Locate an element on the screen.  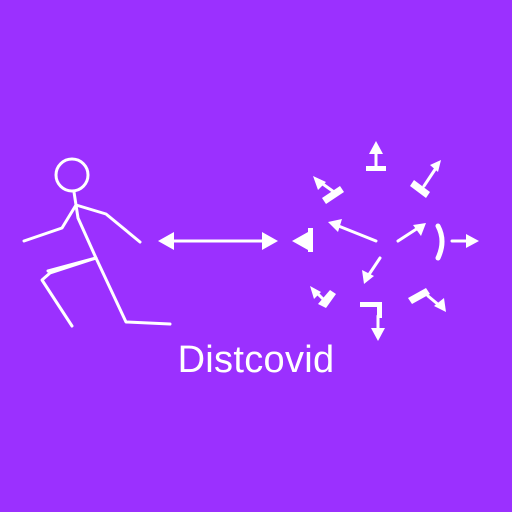
app-name: Distcovid is located at coordinates (256, 360).